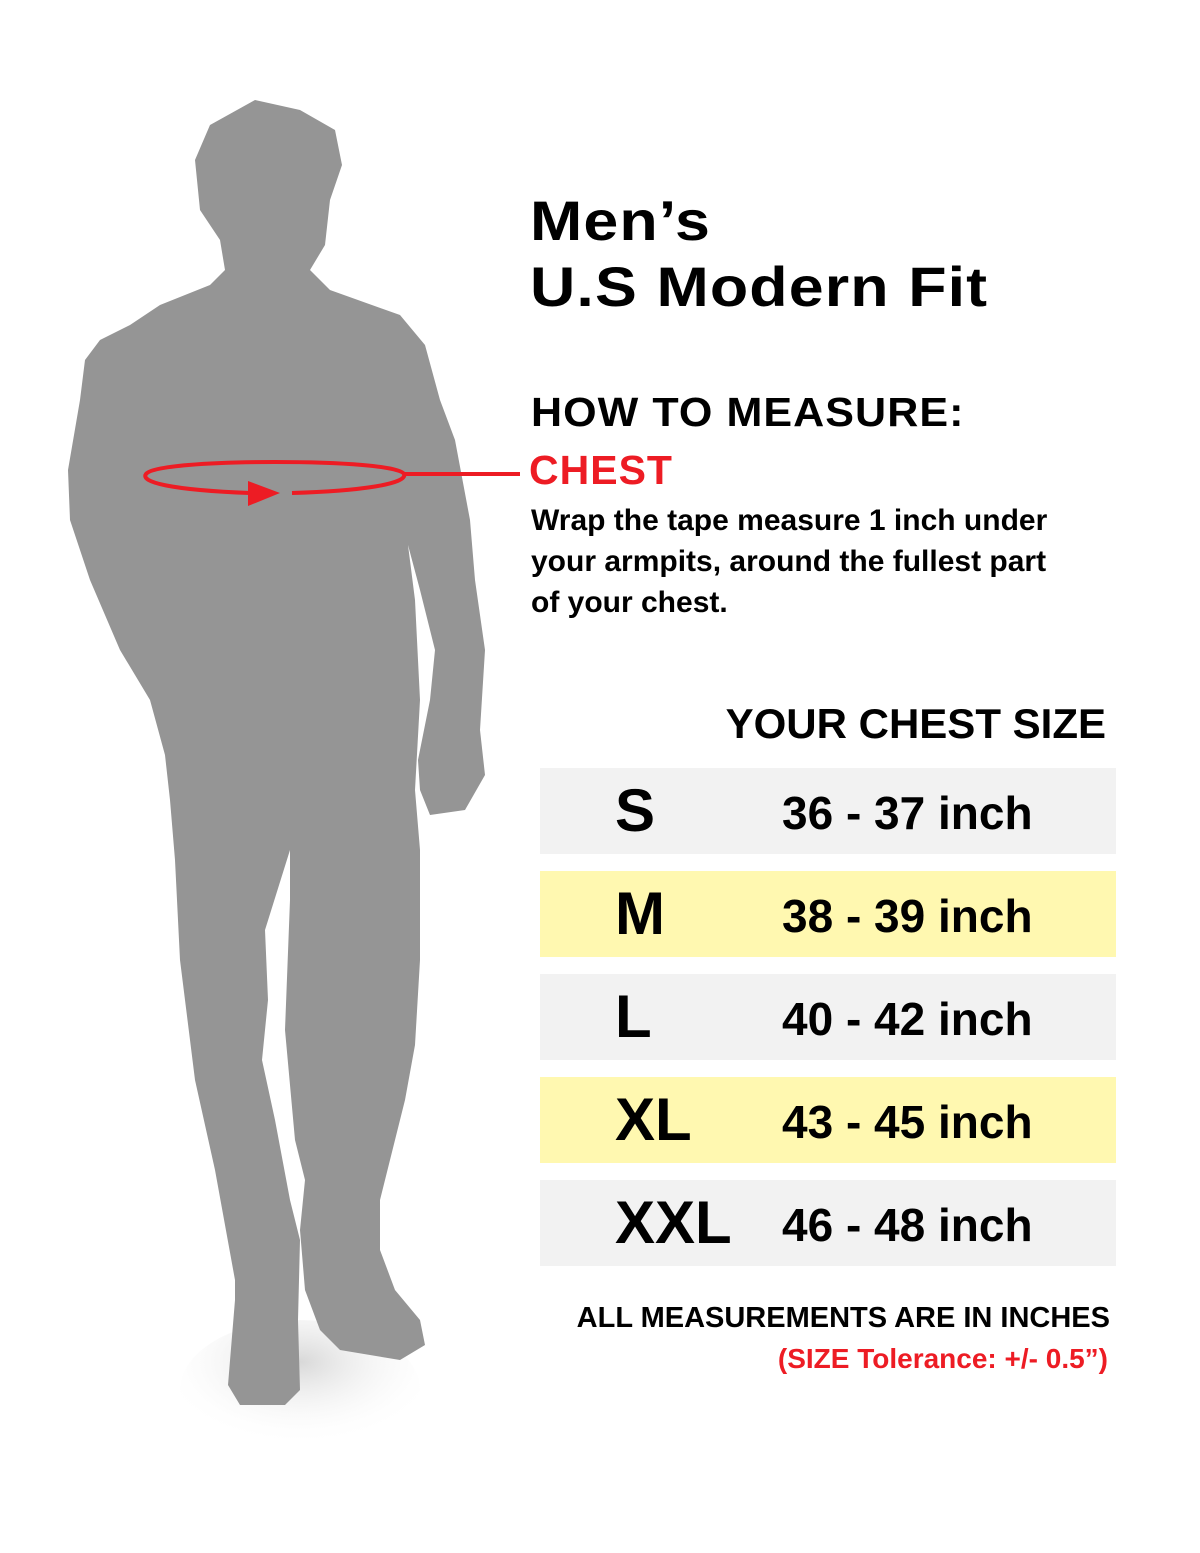 This screenshot has width=1200, height=1553. I want to click on size-label: L, so click(633, 1016).